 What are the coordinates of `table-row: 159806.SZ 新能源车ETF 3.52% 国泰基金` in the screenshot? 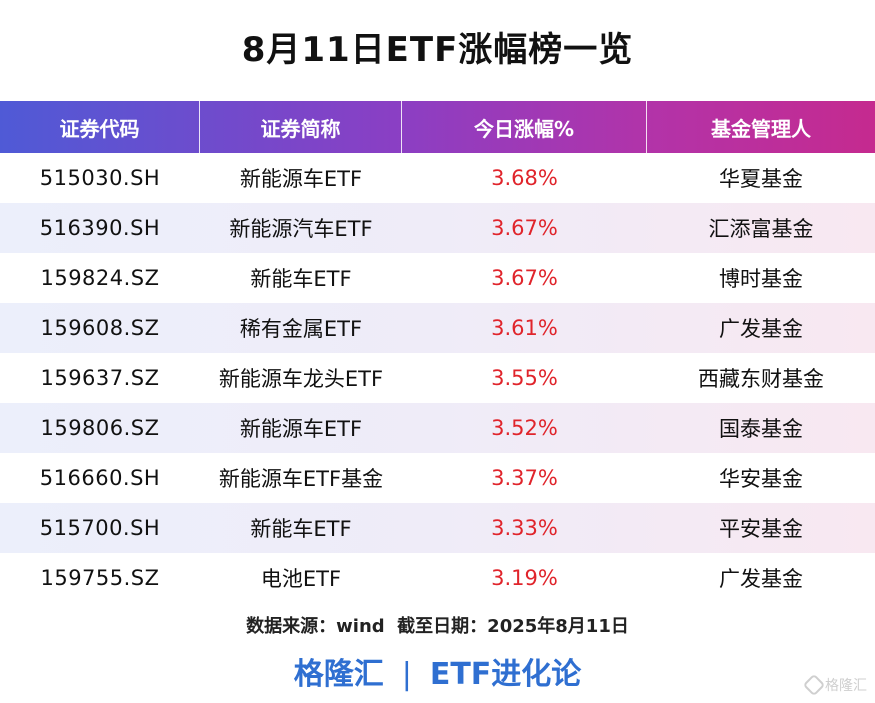 It's located at (437, 428).